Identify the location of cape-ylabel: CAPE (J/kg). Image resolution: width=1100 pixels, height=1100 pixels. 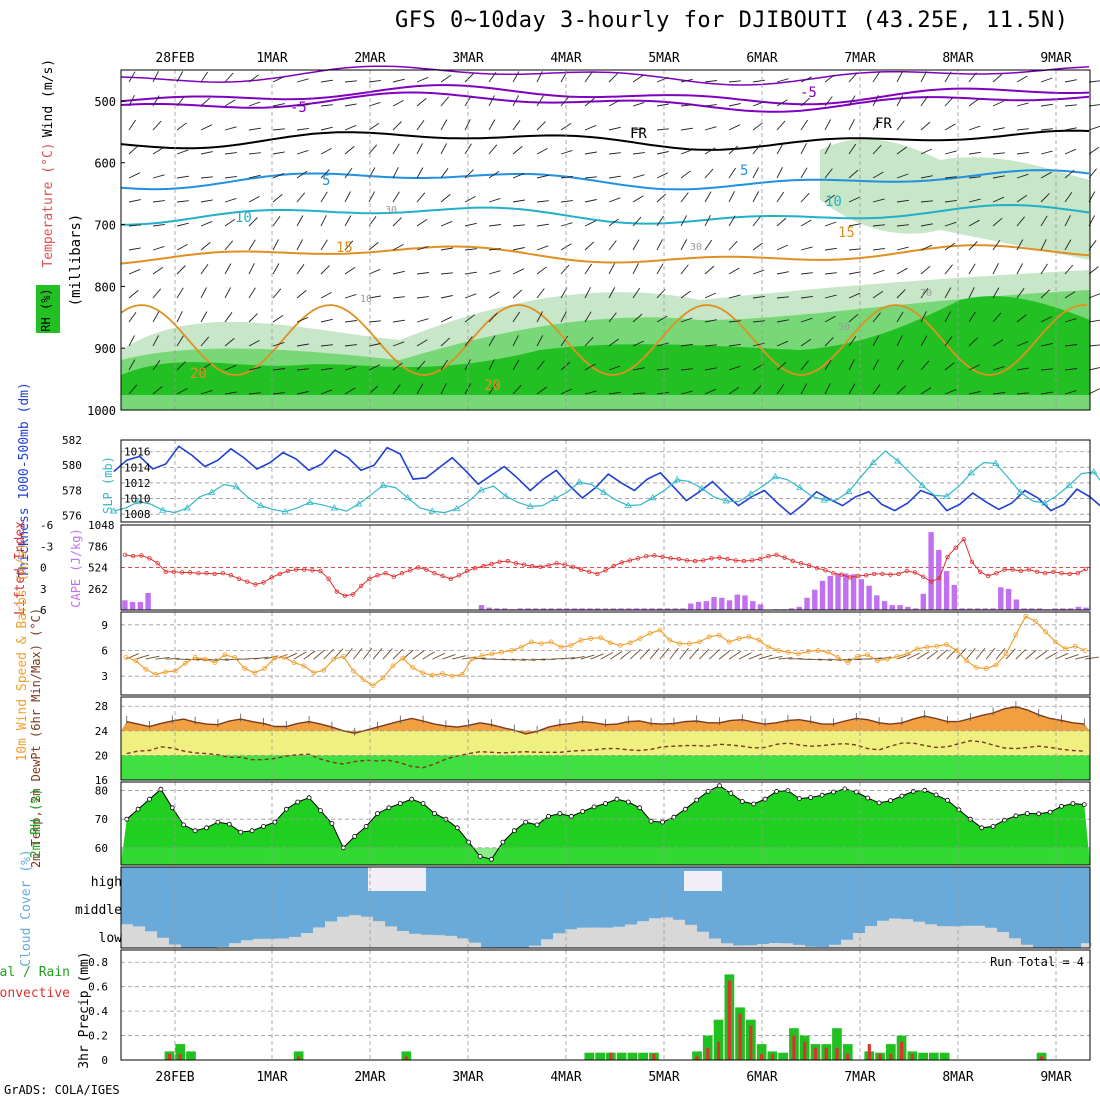
(76, 567).